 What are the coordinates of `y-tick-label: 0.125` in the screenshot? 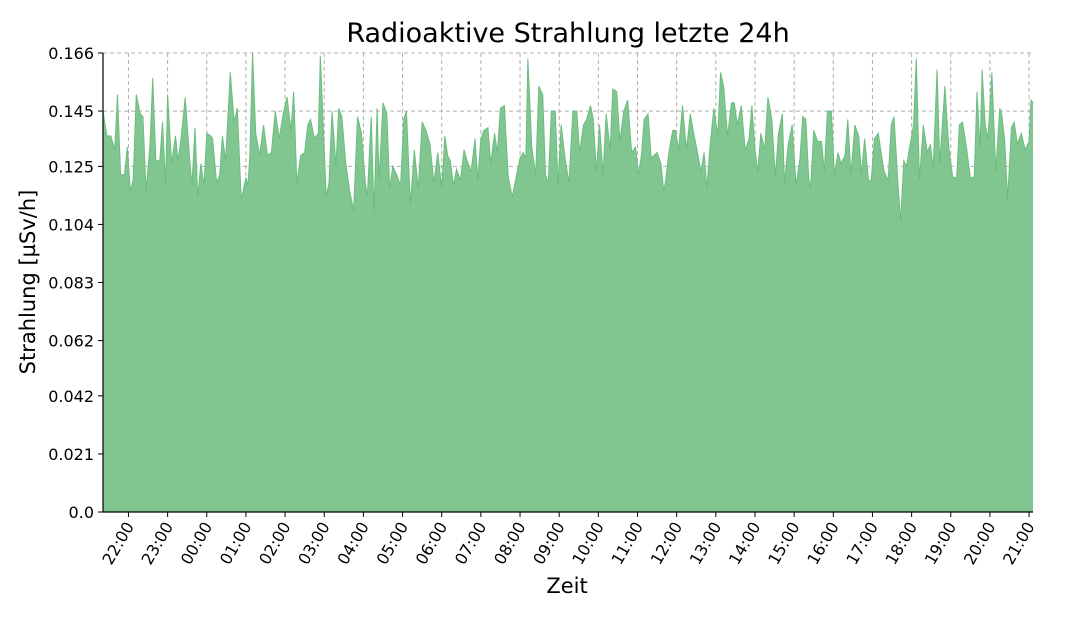 It's located at (71, 166).